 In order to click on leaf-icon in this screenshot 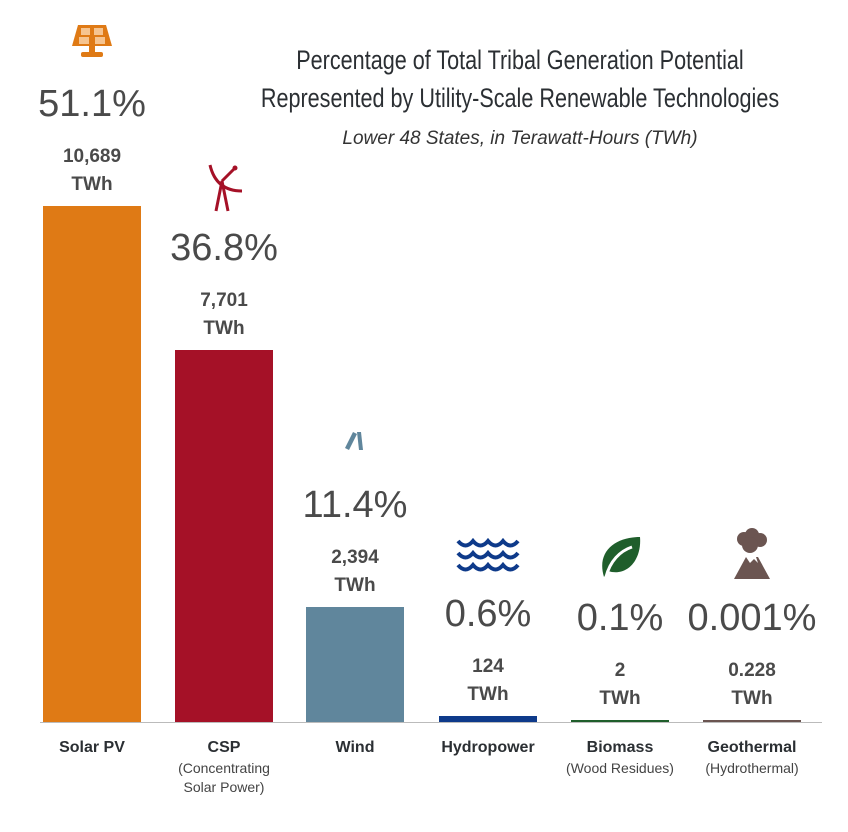, I will do `click(621, 557)`.